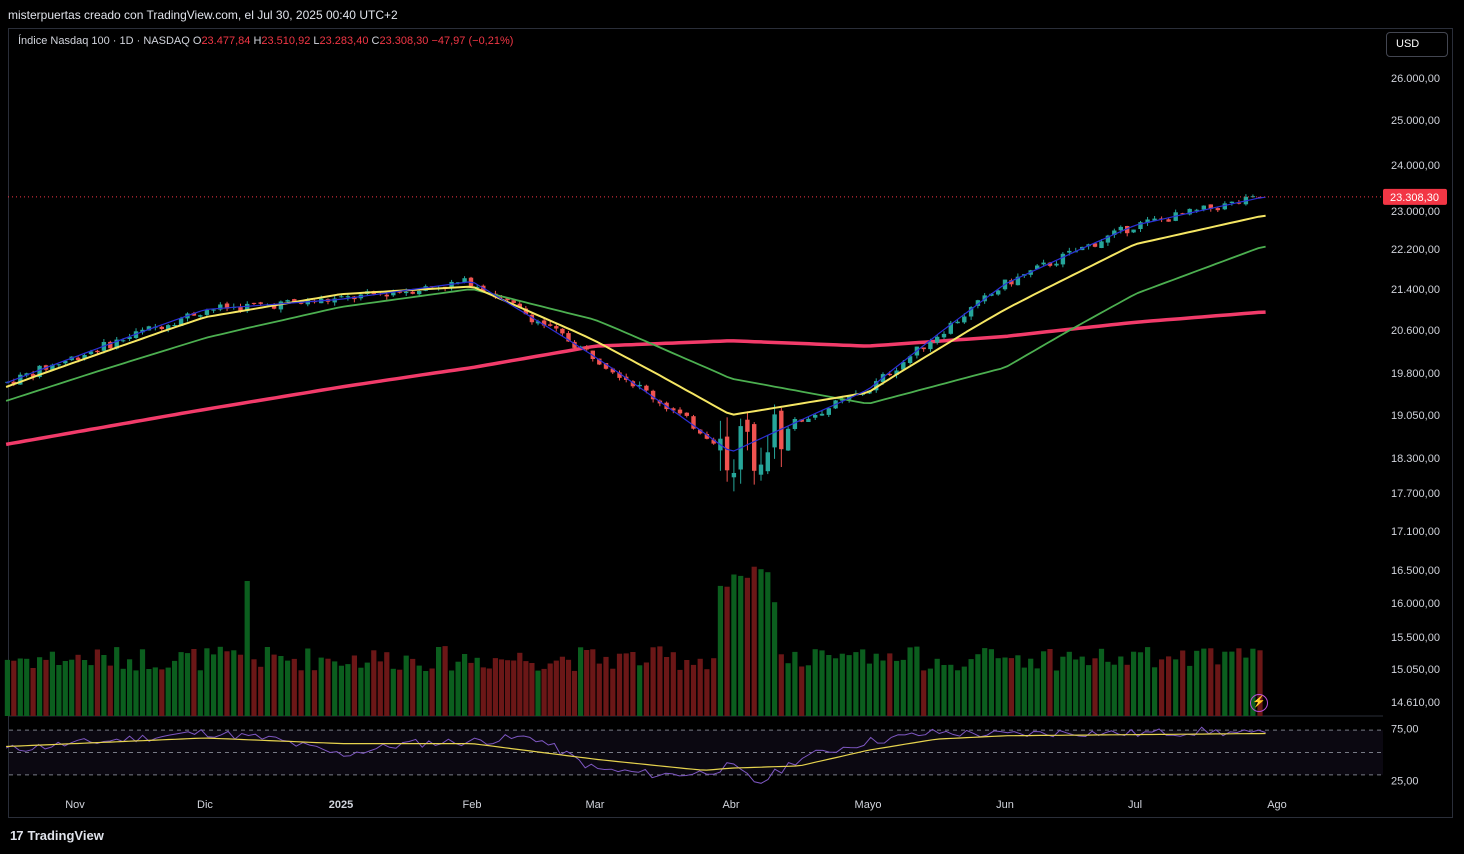 The width and height of the screenshot is (1464, 854). What do you see at coordinates (636, 751) in the screenshot?
I see `rsi-ma-line` at bounding box center [636, 751].